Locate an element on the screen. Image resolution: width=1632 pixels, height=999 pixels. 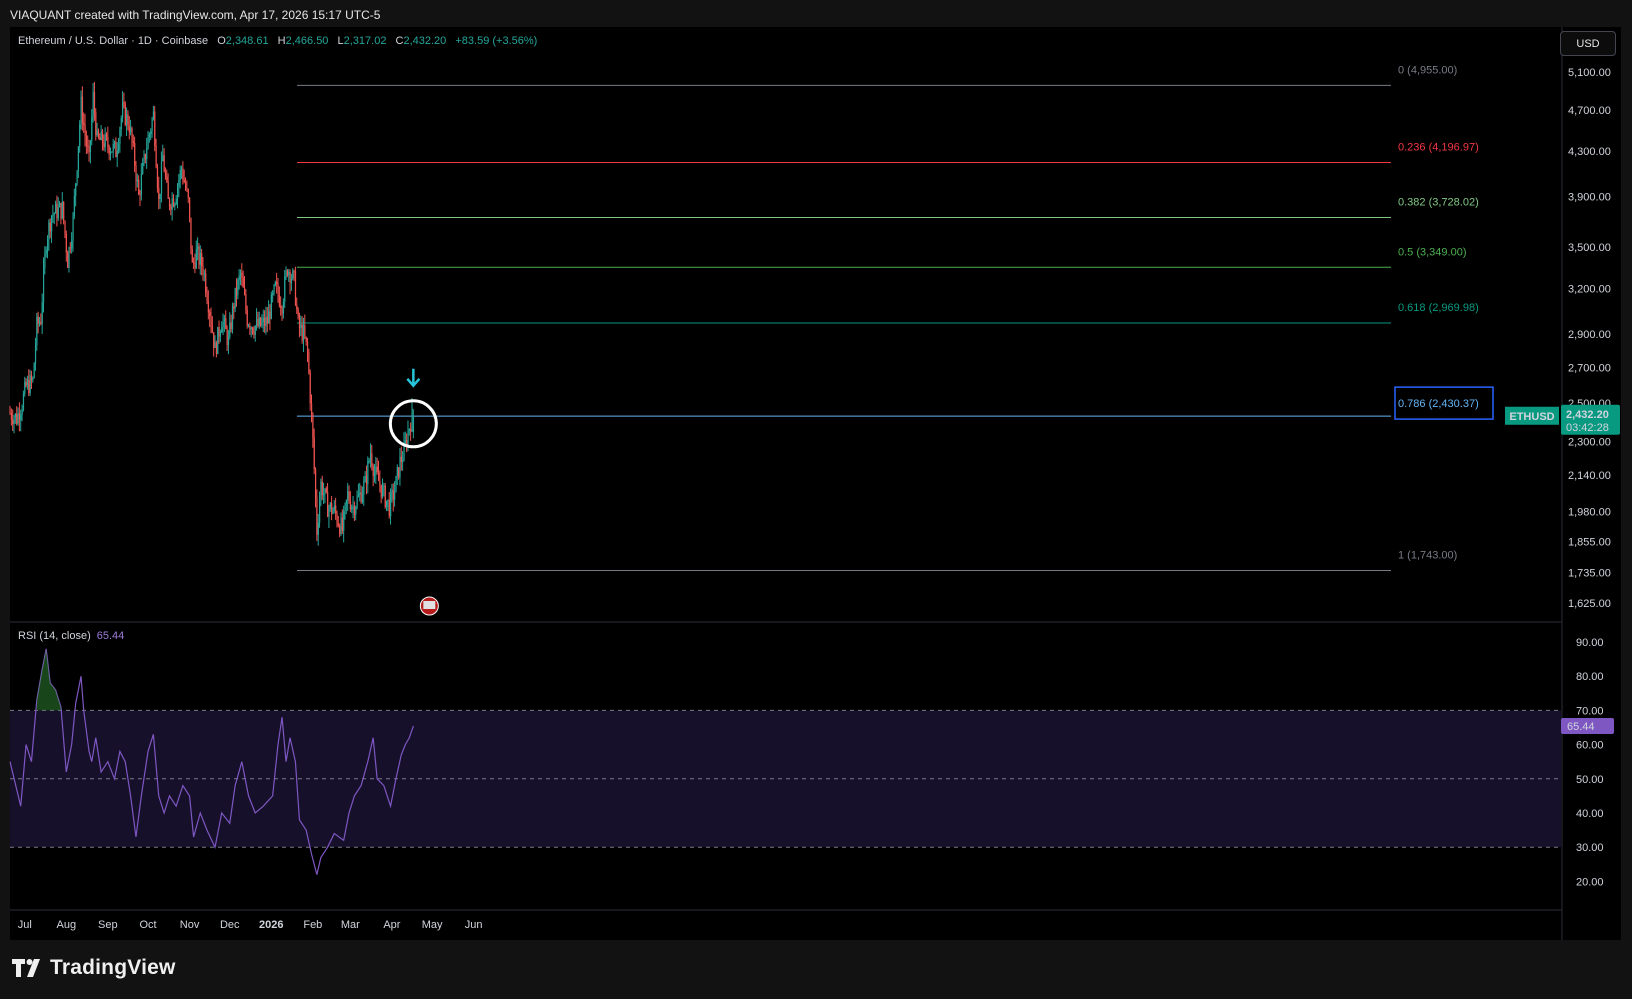
legend-symbol: Ethereum / U.S. Dollar · 1D · Coinbase is located at coordinates (113, 41).